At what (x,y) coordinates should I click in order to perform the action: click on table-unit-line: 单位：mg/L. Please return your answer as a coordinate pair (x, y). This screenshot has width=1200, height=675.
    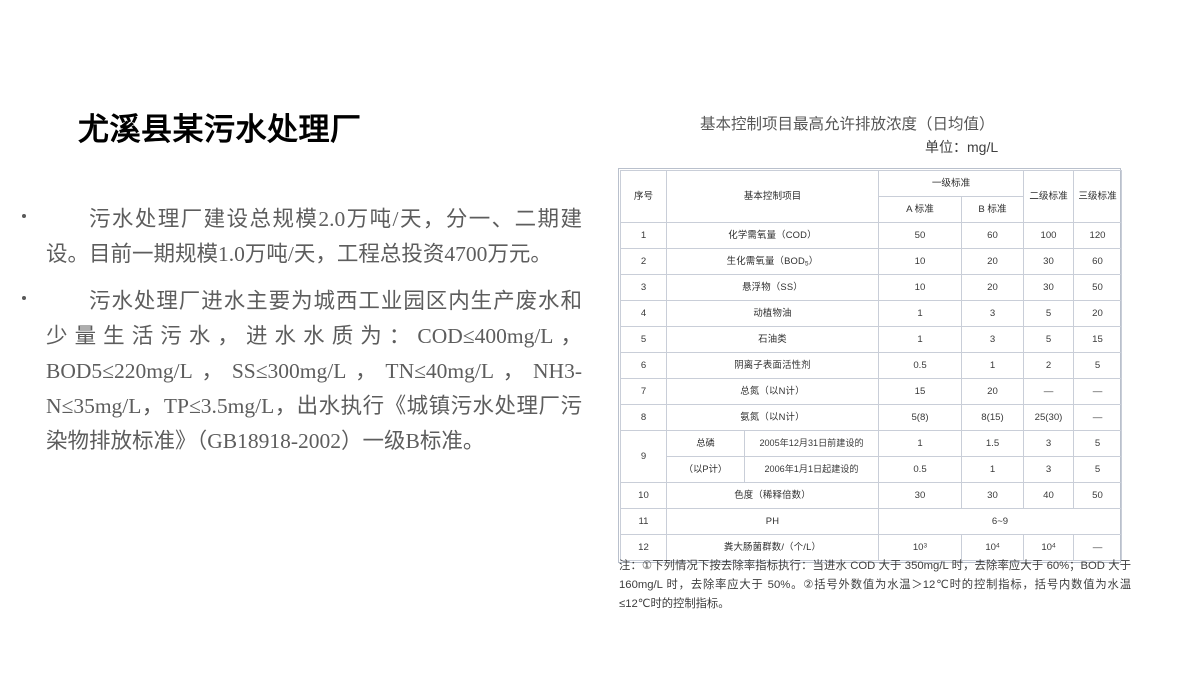
    Looking at the image, I should click on (961, 147).